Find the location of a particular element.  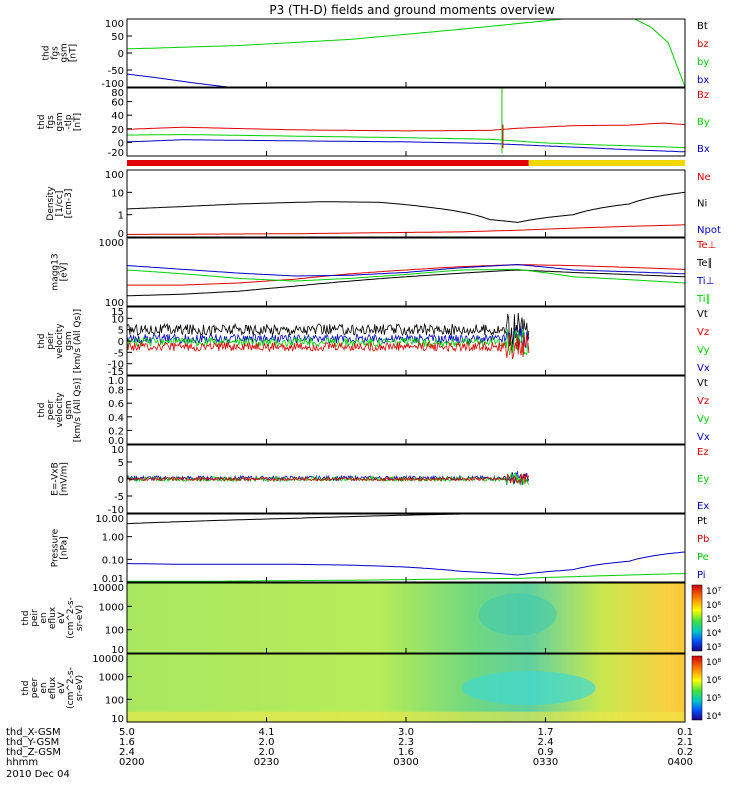

y-axis-label: Pressure [nPa] is located at coordinates (60, 547).